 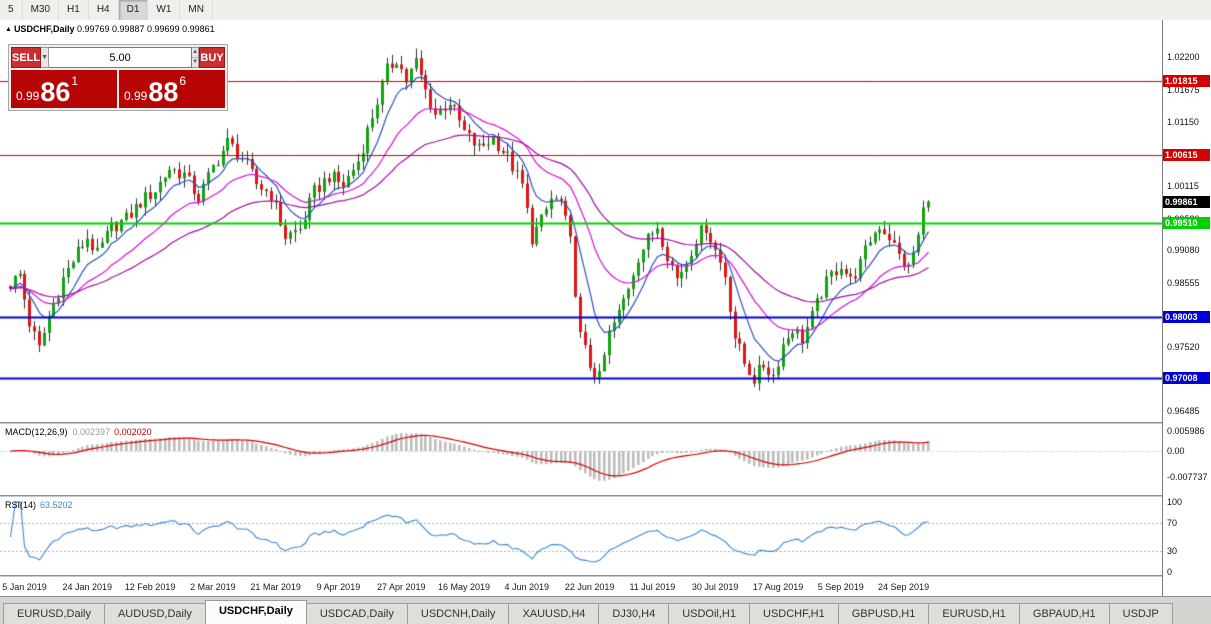 What do you see at coordinates (118, 77) in the screenshot?
I see `one-click-trading-panel: SELL ▼ ▲ ▼ BUY 0.99 86 1 0.99 88 6` at bounding box center [118, 77].